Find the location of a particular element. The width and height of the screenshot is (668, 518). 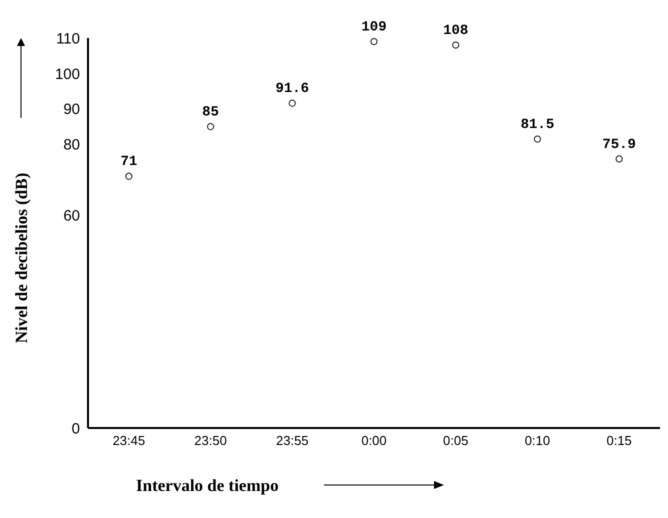

y-tick-label: 80 is located at coordinates (71, 145).